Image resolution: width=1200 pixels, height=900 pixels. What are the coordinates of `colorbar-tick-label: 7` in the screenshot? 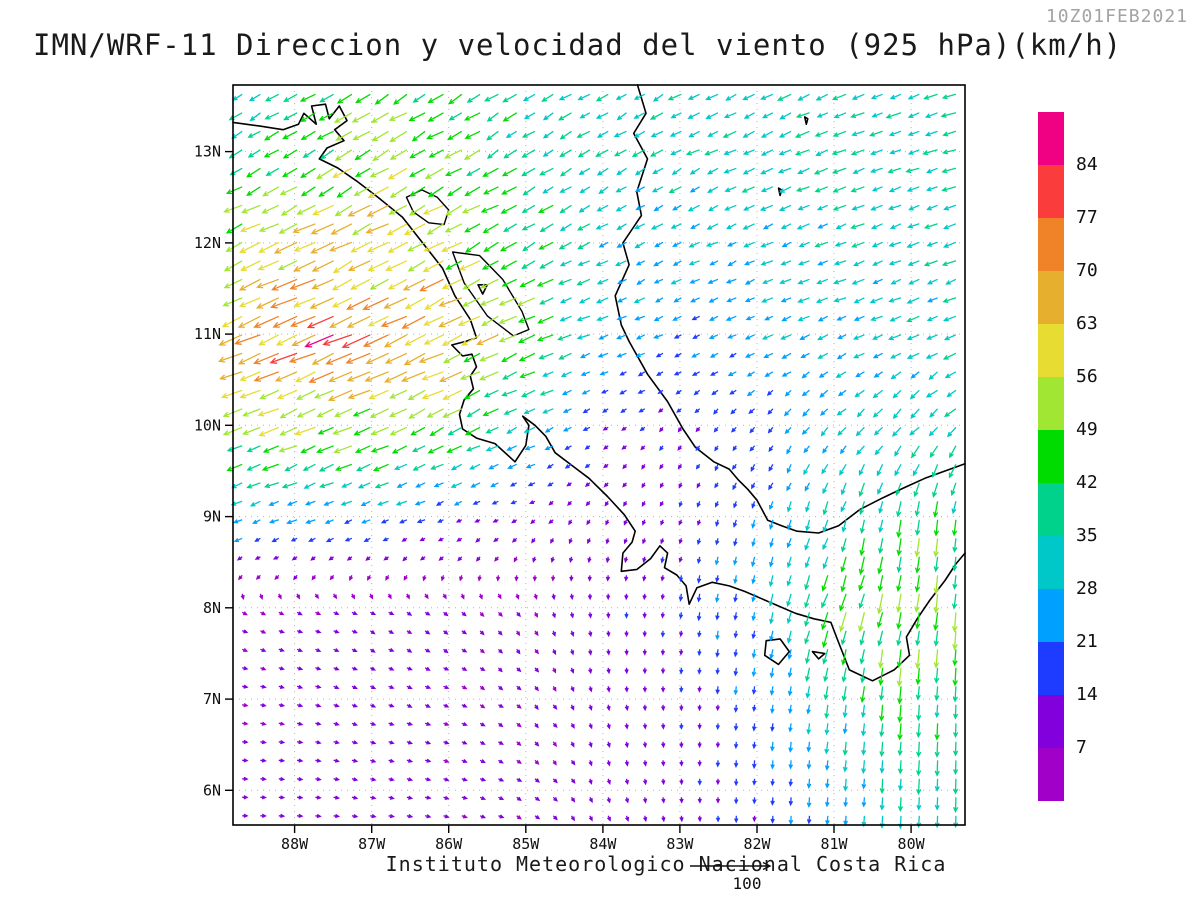 It's located at (1081, 747).